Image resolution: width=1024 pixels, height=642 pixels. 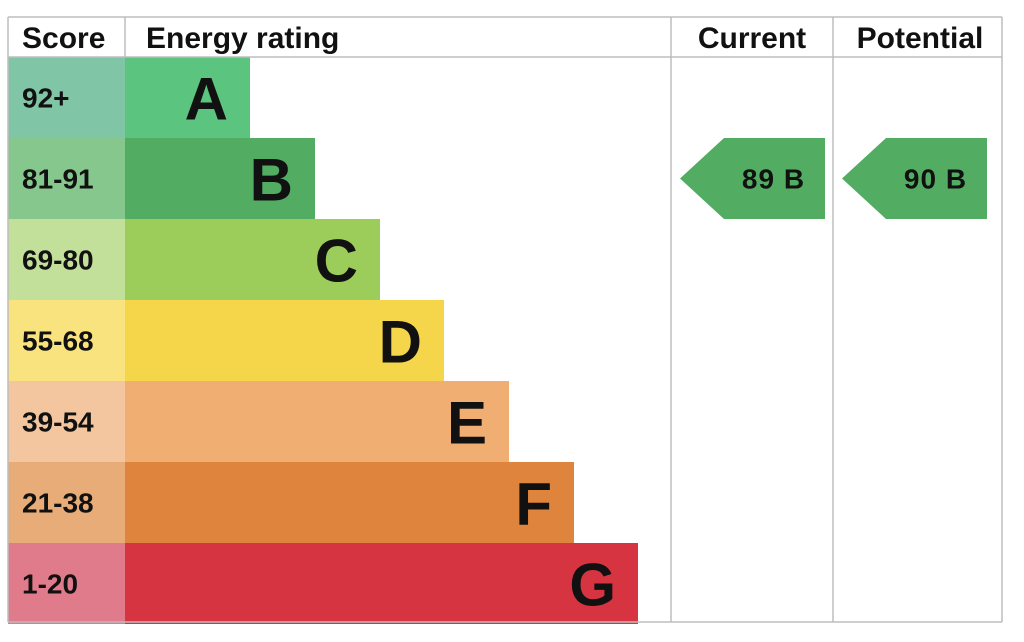 I want to click on potential-rating-arrow-shape, so click(x=914, y=178).